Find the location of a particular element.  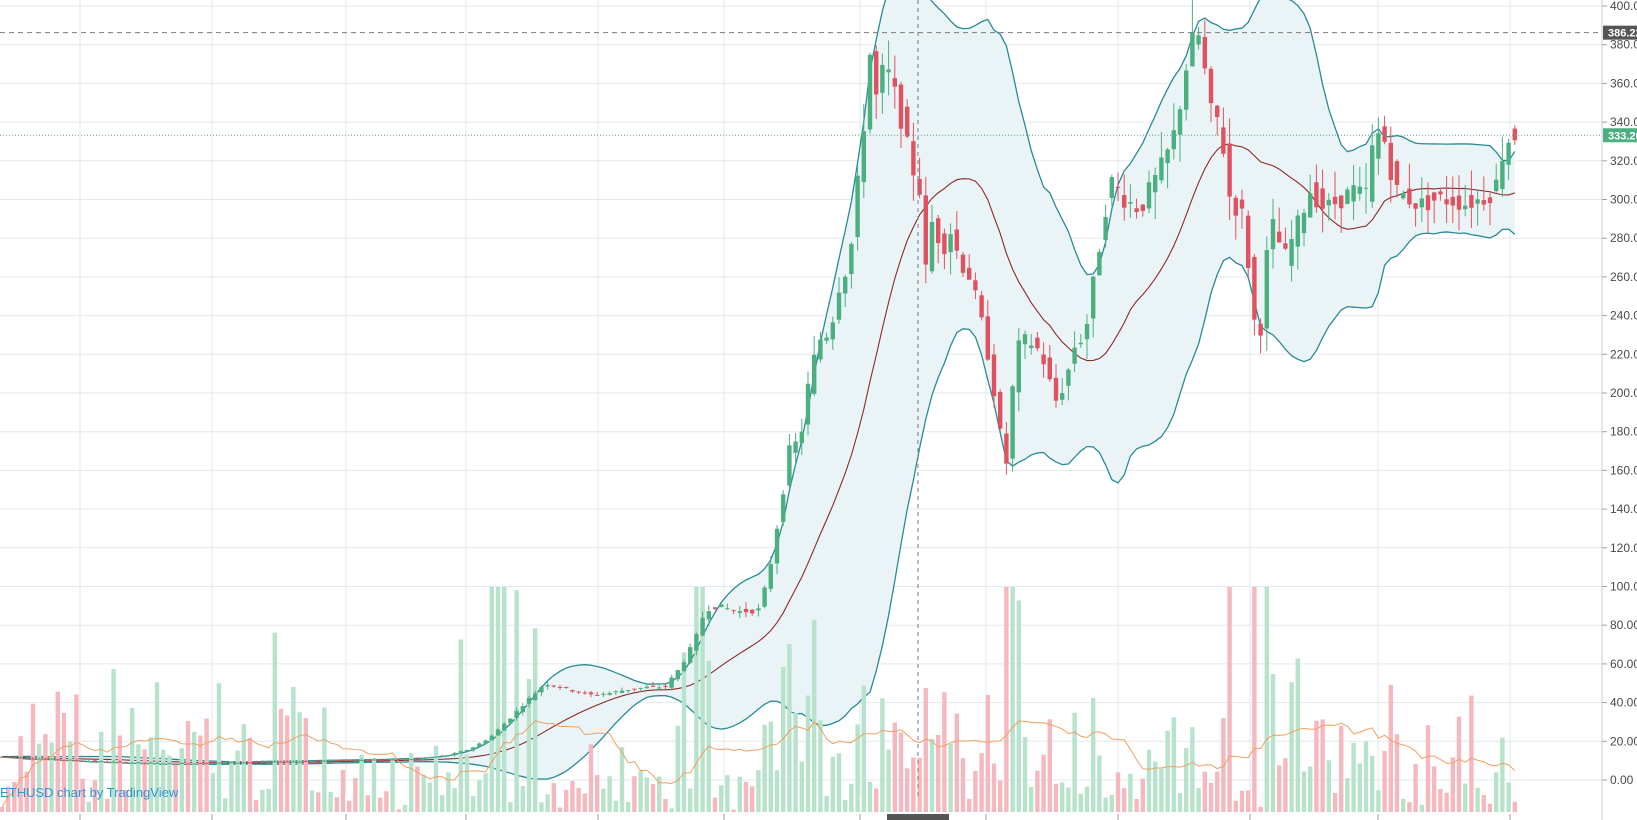

axis-tick-label: 300.00 is located at coordinates (1623, 200).